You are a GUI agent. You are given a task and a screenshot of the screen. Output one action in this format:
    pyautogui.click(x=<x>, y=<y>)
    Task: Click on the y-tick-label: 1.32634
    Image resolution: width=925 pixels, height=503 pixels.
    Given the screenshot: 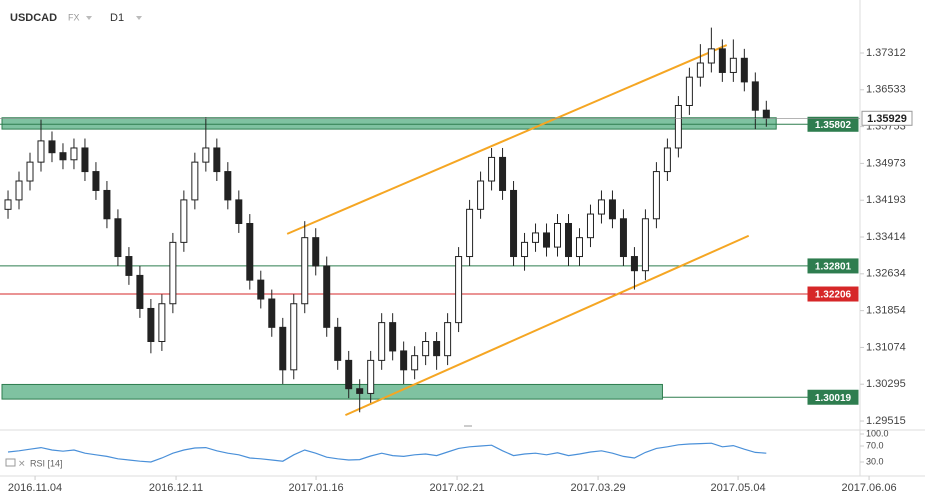 What is the action you would take?
    pyautogui.click(x=886, y=274)
    